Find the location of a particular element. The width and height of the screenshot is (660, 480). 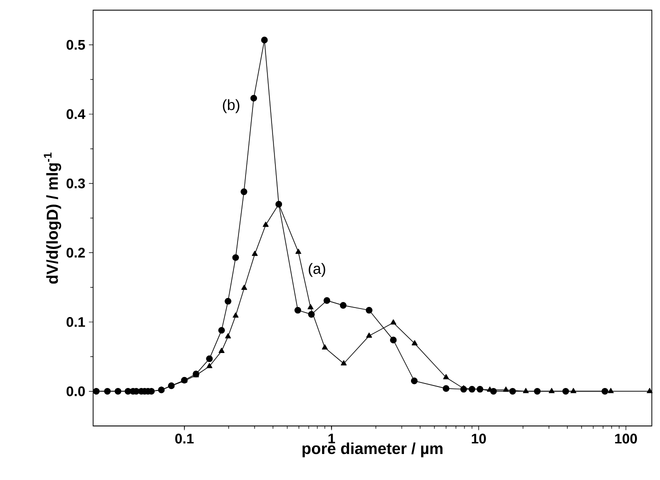

y-tick-label: 0.3 is located at coordinates (75, 183).